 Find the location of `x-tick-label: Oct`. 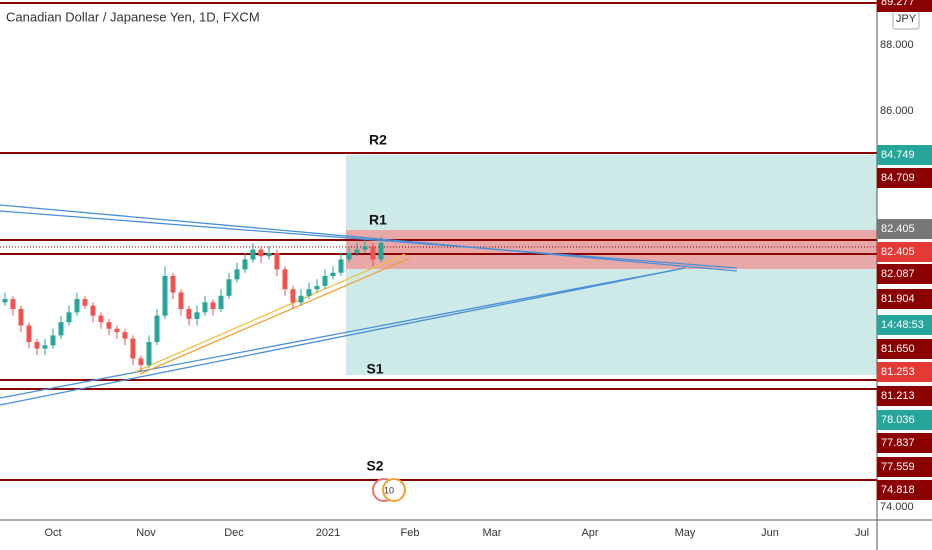

x-tick-label: Oct is located at coordinates (52, 533).